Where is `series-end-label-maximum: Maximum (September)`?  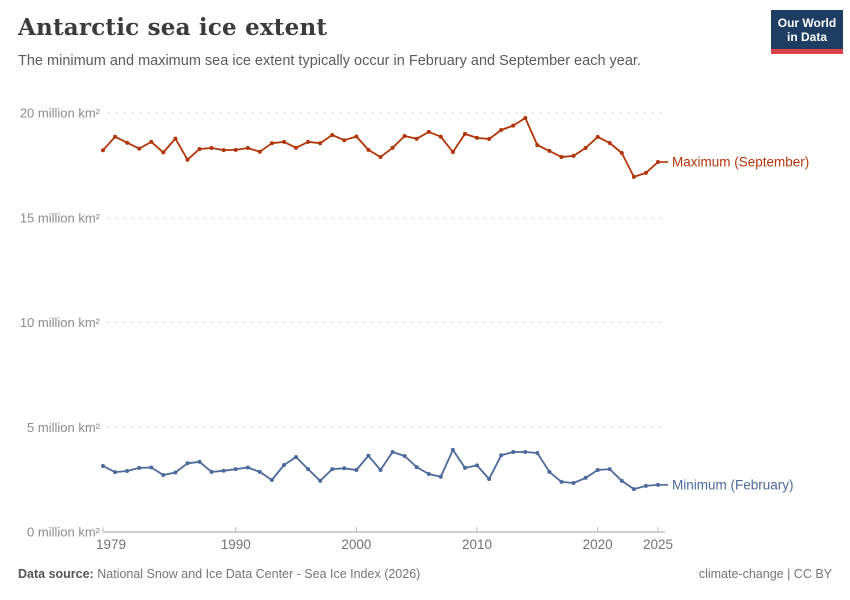
series-end-label-maximum: Maximum (September) is located at coordinates (740, 162).